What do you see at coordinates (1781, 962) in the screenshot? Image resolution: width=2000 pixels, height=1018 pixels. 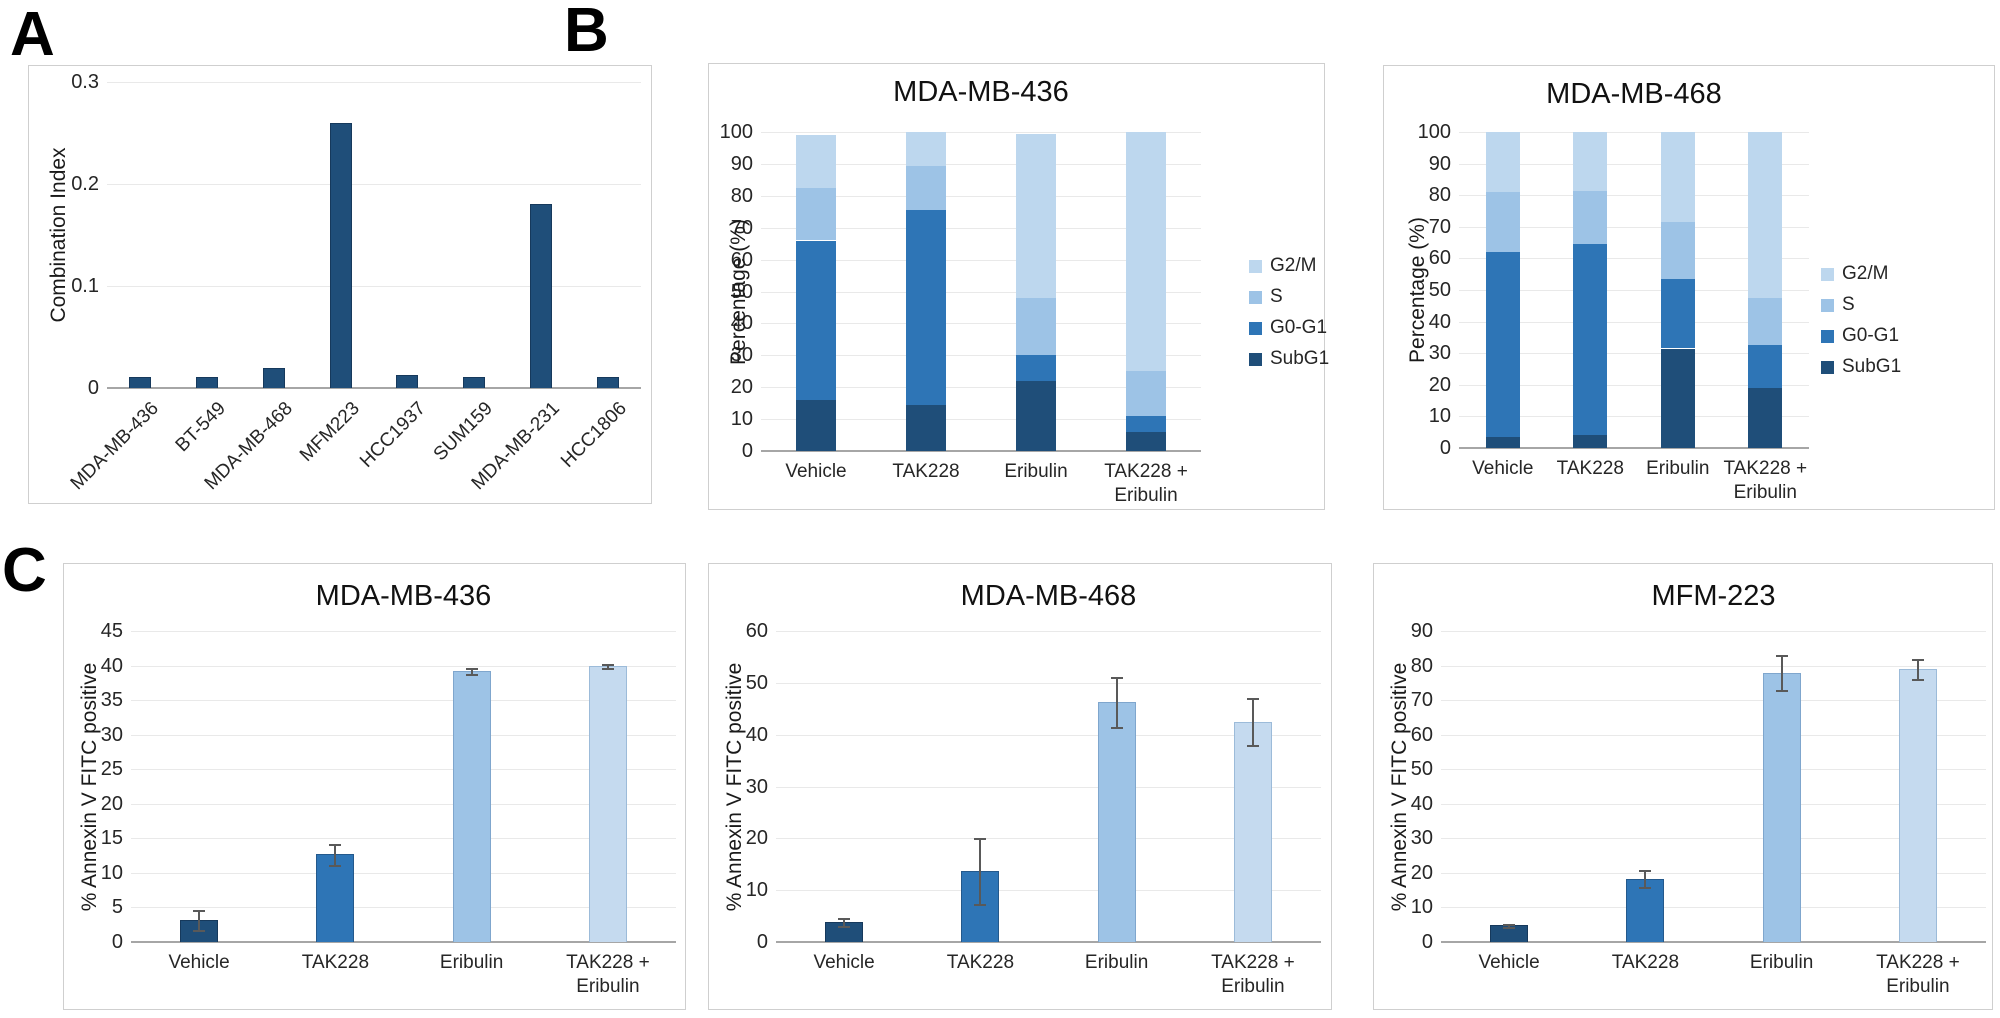 I see `x-category-label: Eribulin` at bounding box center [1781, 962].